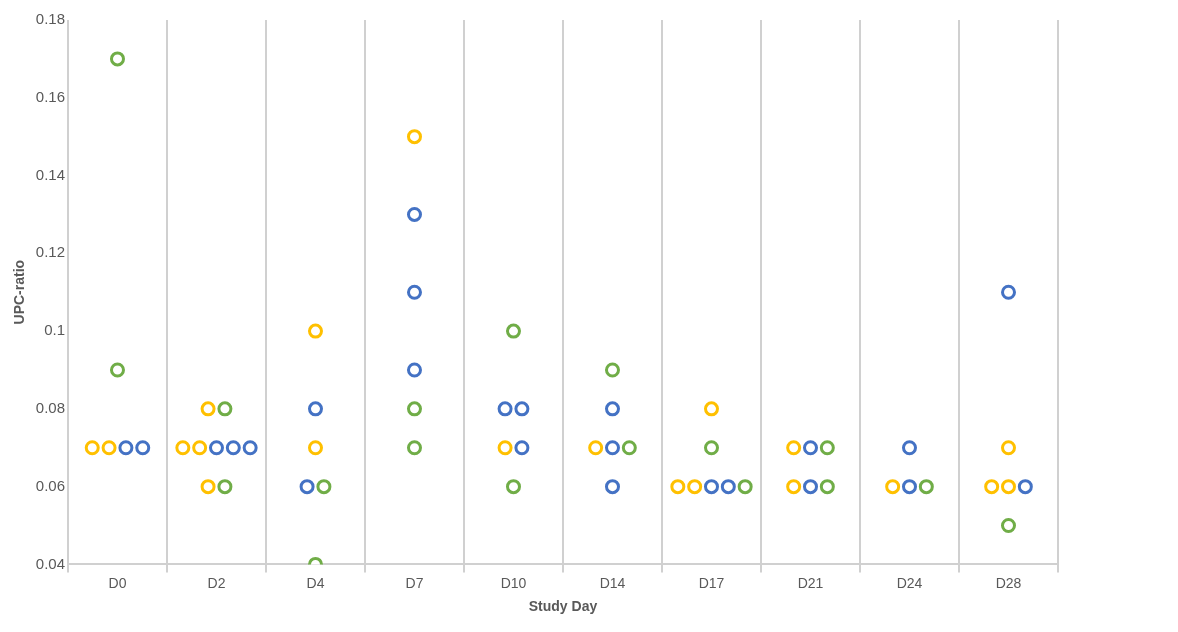  I want to click on x-tick-label: D10, so click(513, 582).